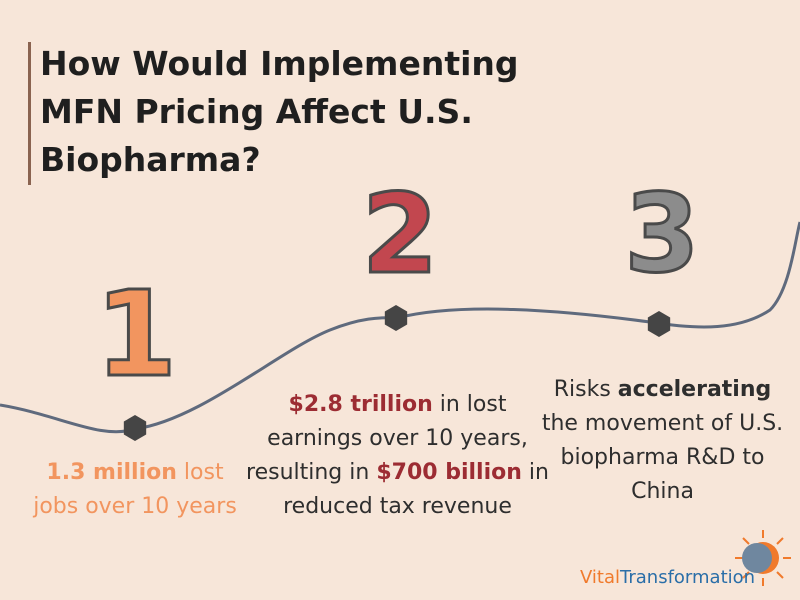 The height and width of the screenshot is (600, 800). I want to click on step-1-number: 1, so click(136, 334).